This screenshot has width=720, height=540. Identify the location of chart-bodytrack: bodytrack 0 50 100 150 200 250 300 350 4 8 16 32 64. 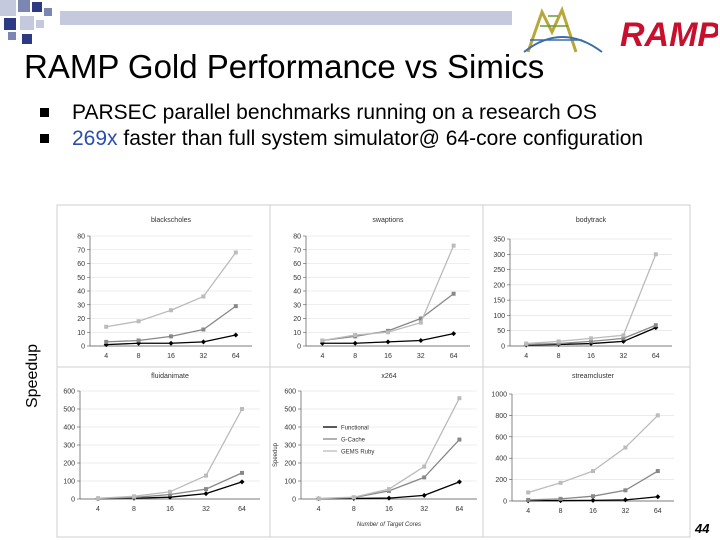
(582, 288).